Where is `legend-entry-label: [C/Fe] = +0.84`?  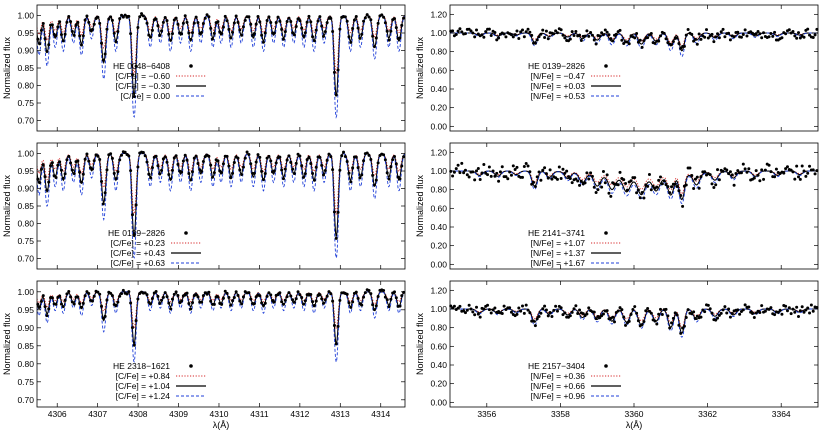 legend-entry-label: [C/Fe] = +0.84 is located at coordinates (143, 376).